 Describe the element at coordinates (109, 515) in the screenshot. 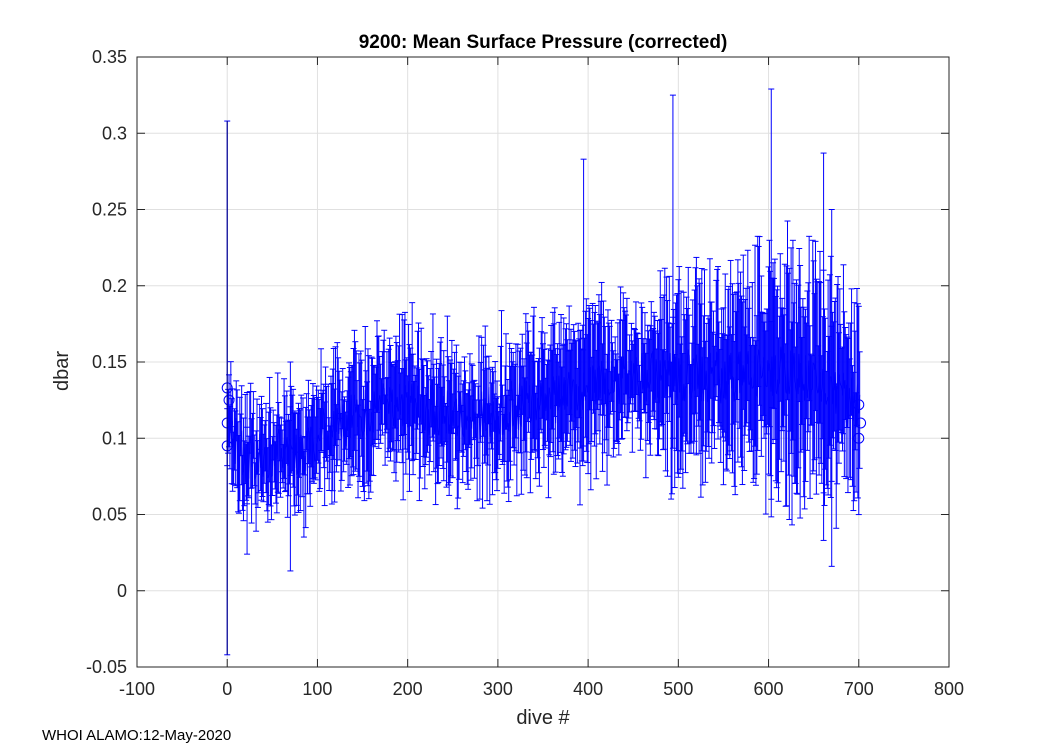

I see `y-tick-label: 0.05` at that location.